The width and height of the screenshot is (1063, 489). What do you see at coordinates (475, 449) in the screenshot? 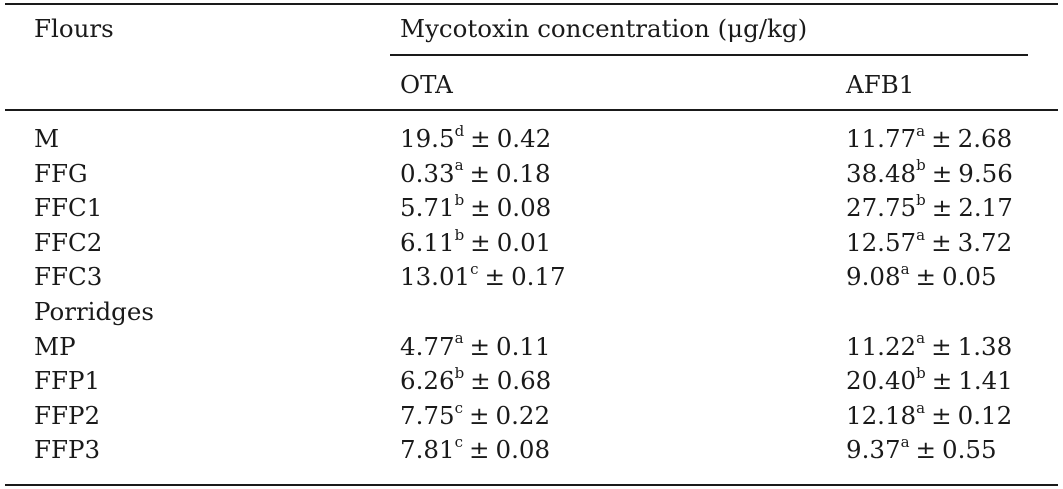
I see `ota-cell: 7.81c ±0.08` at bounding box center [475, 449].